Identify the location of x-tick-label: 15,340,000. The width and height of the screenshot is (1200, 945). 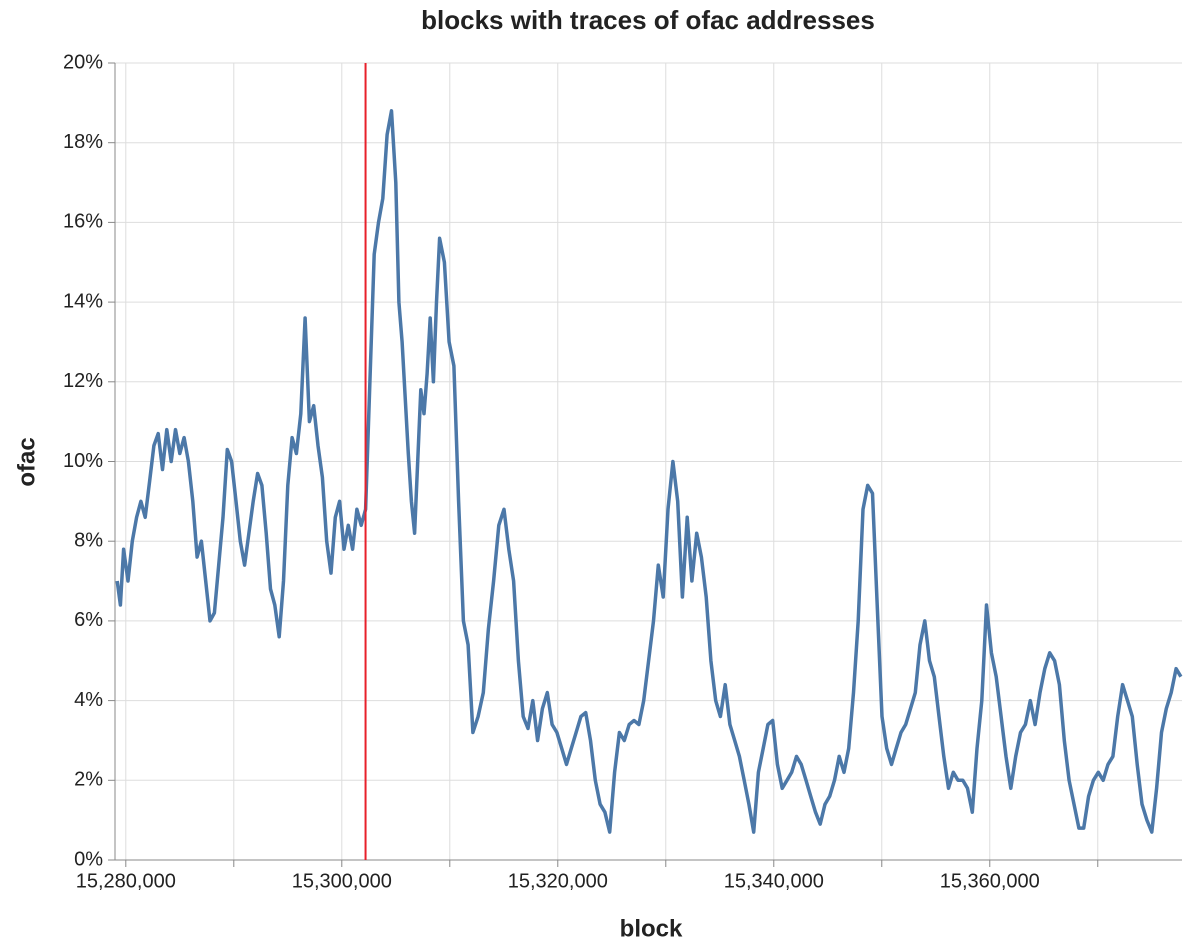
(774, 881).